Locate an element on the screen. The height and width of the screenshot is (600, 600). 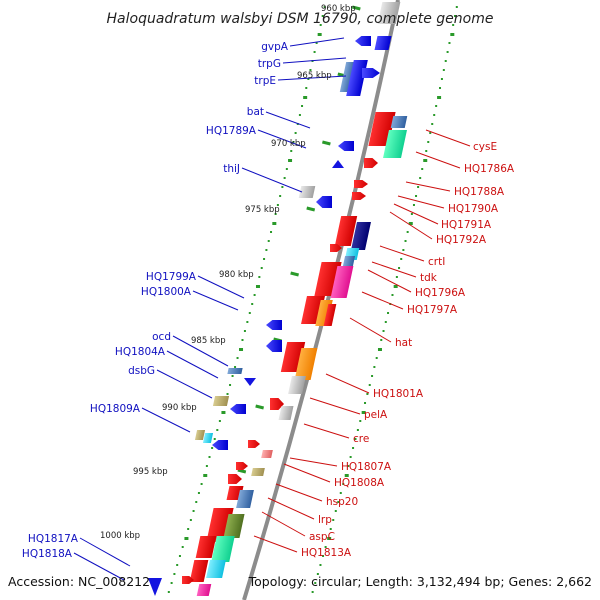
gene-label-pelA: pelA is located at coordinates (376, 415).